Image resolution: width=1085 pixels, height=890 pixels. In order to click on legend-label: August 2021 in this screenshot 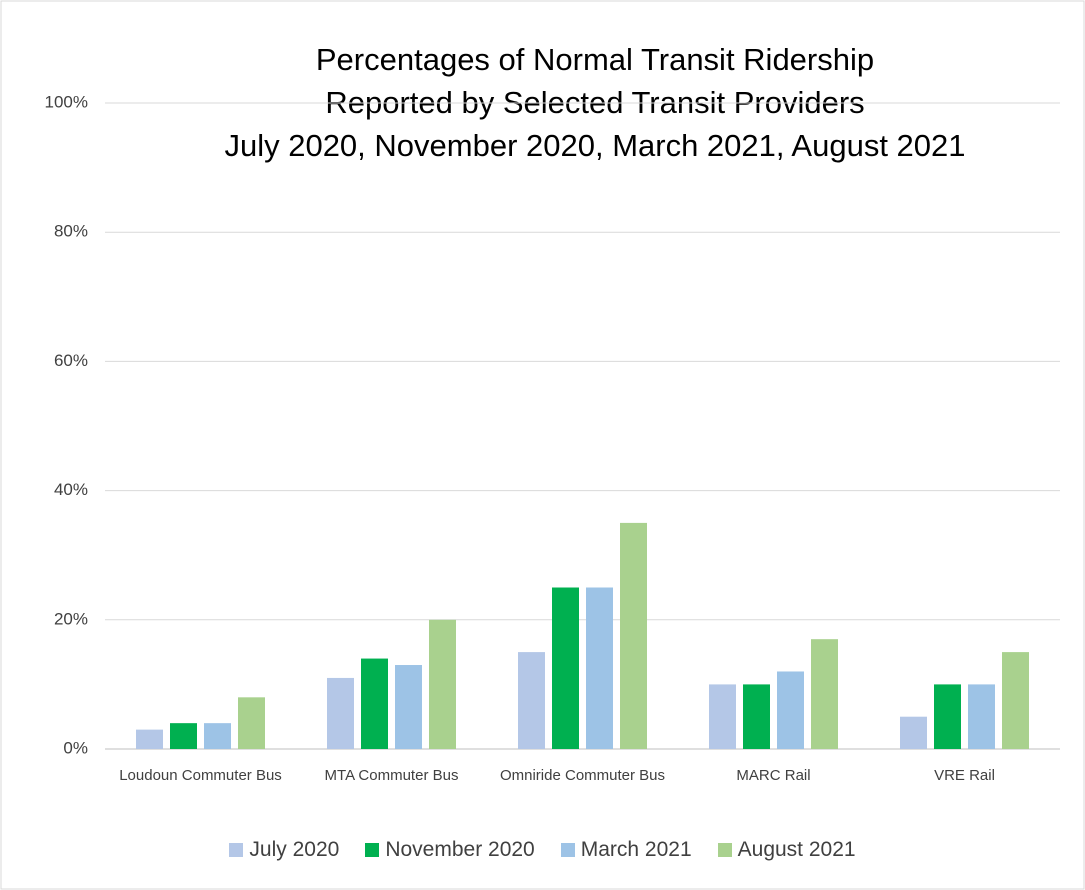, I will do `click(796, 849)`.